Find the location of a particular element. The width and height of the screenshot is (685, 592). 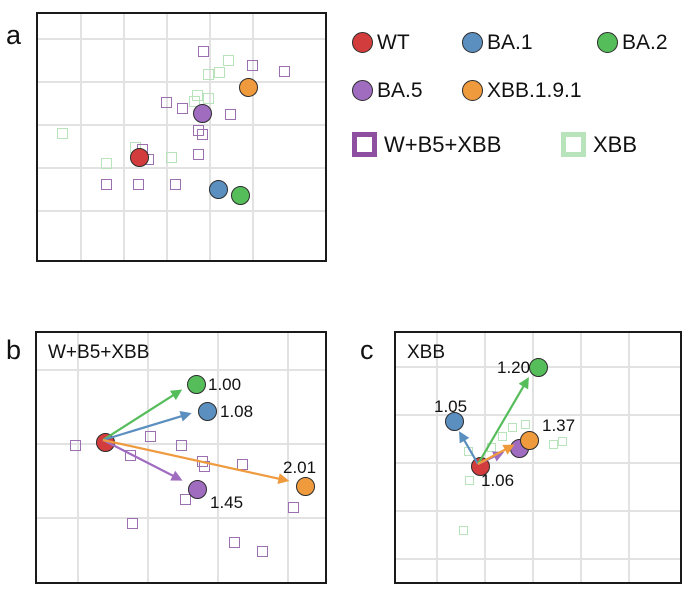

vector-arrow-ba2 is located at coordinates (142, 415).